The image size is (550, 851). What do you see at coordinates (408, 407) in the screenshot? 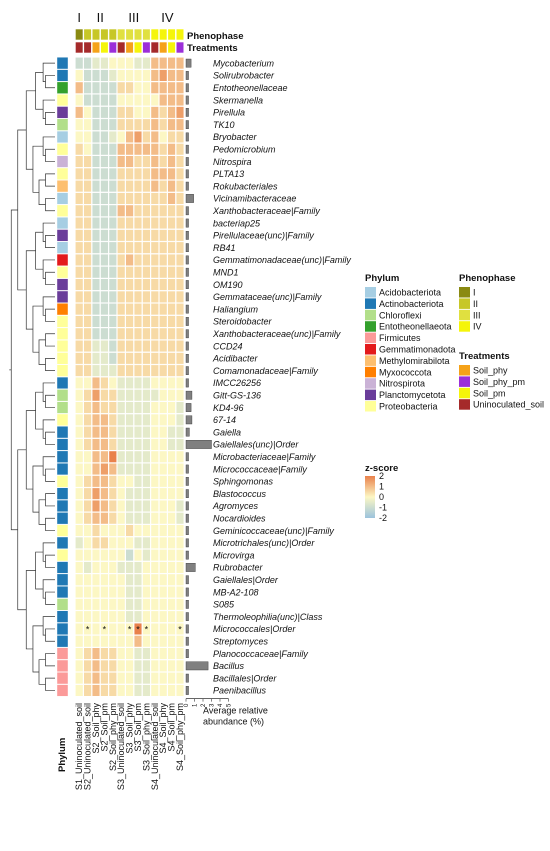
I see `phylum-legend-label: Proteobacteria` at bounding box center [408, 407].